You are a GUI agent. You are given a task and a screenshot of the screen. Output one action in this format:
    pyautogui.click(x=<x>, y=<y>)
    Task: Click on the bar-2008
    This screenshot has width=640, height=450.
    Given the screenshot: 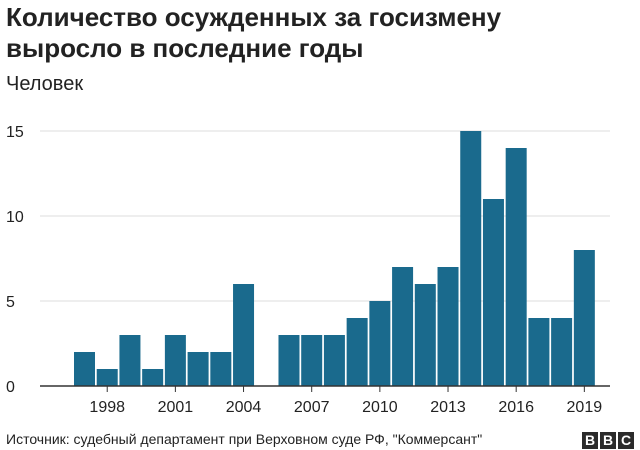 What is the action you would take?
    pyautogui.click(x=334, y=360)
    